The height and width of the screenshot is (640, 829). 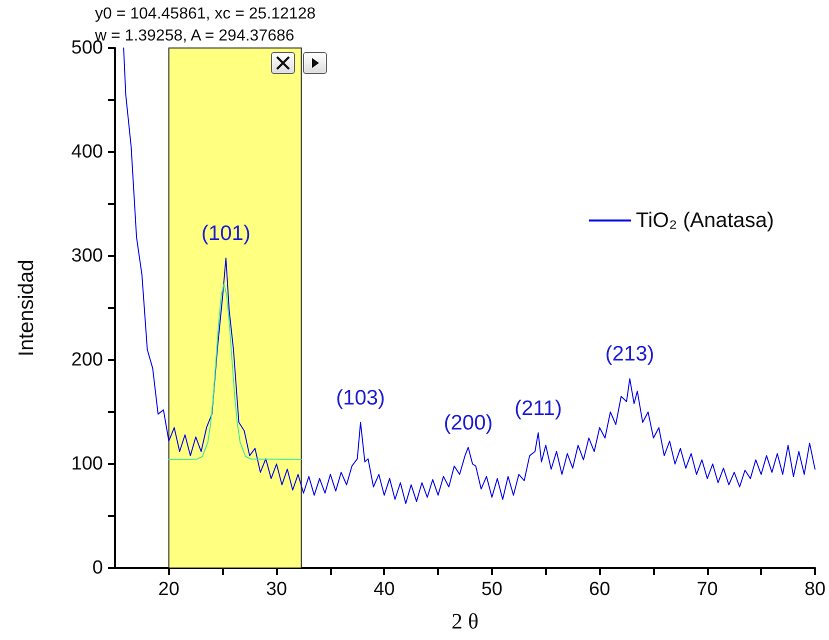 I want to click on x-tick-label: 80, so click(x=815, y=589).